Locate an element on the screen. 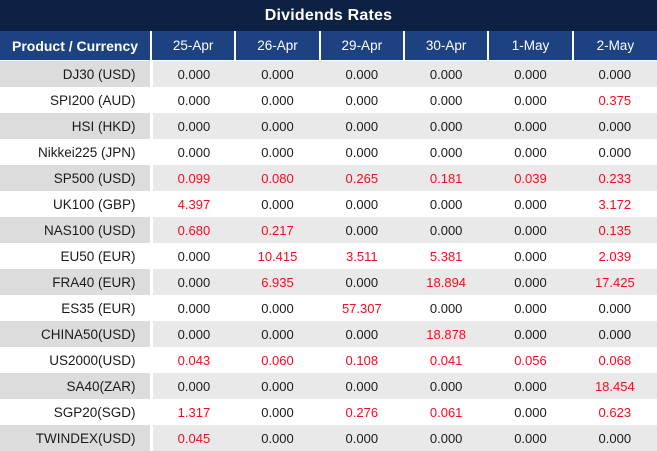  dividend-value-cell: 10.415 is located at coordinates (277, 256).